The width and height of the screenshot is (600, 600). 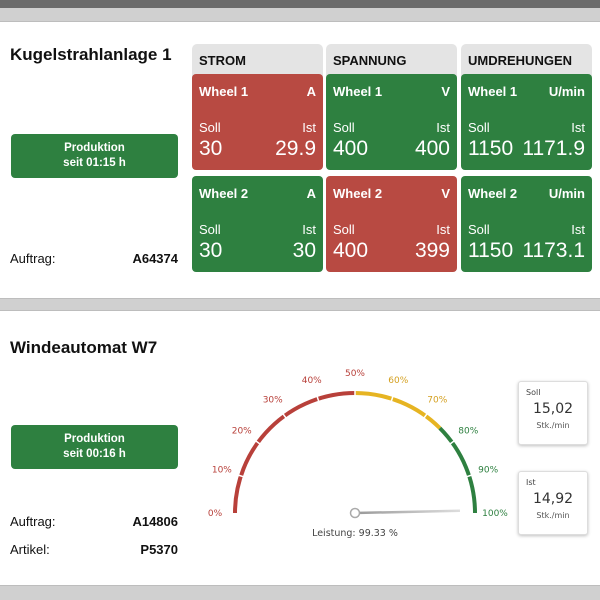 What do you see at coordinates (159, 549) in the screenshot?
I see `info-value: P5370` at bounding box center [159, 549].